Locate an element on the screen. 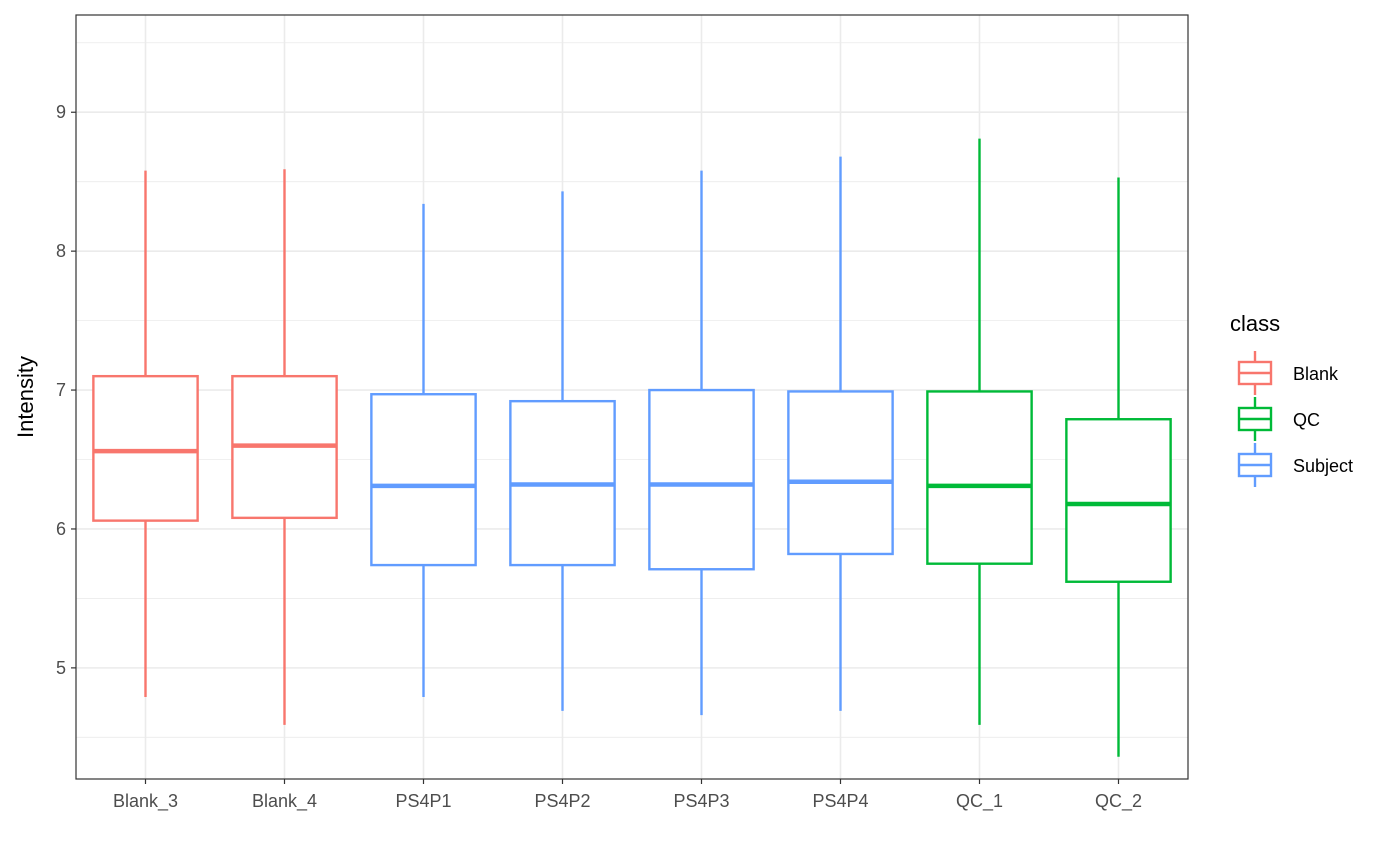  x-tick-label: PS4P3 is located at coordinates (701, 801).